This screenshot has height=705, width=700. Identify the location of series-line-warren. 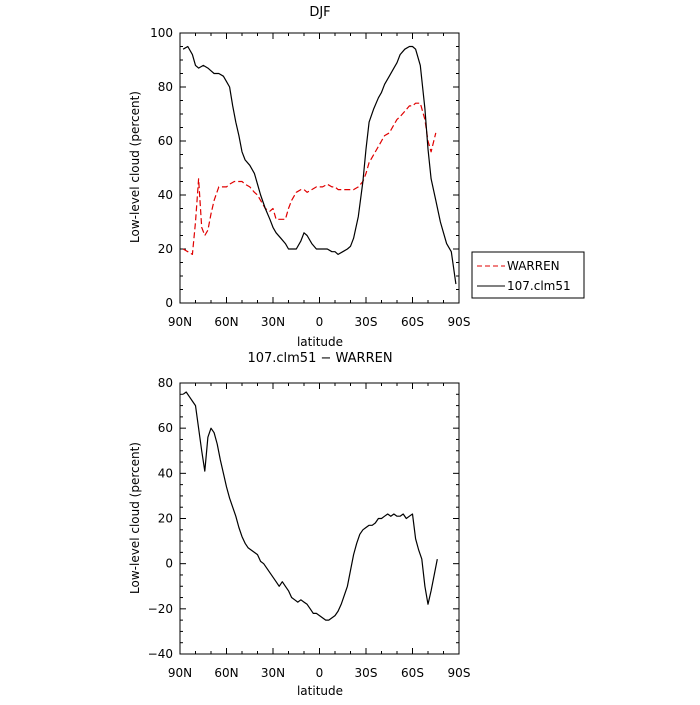
(309, 178).